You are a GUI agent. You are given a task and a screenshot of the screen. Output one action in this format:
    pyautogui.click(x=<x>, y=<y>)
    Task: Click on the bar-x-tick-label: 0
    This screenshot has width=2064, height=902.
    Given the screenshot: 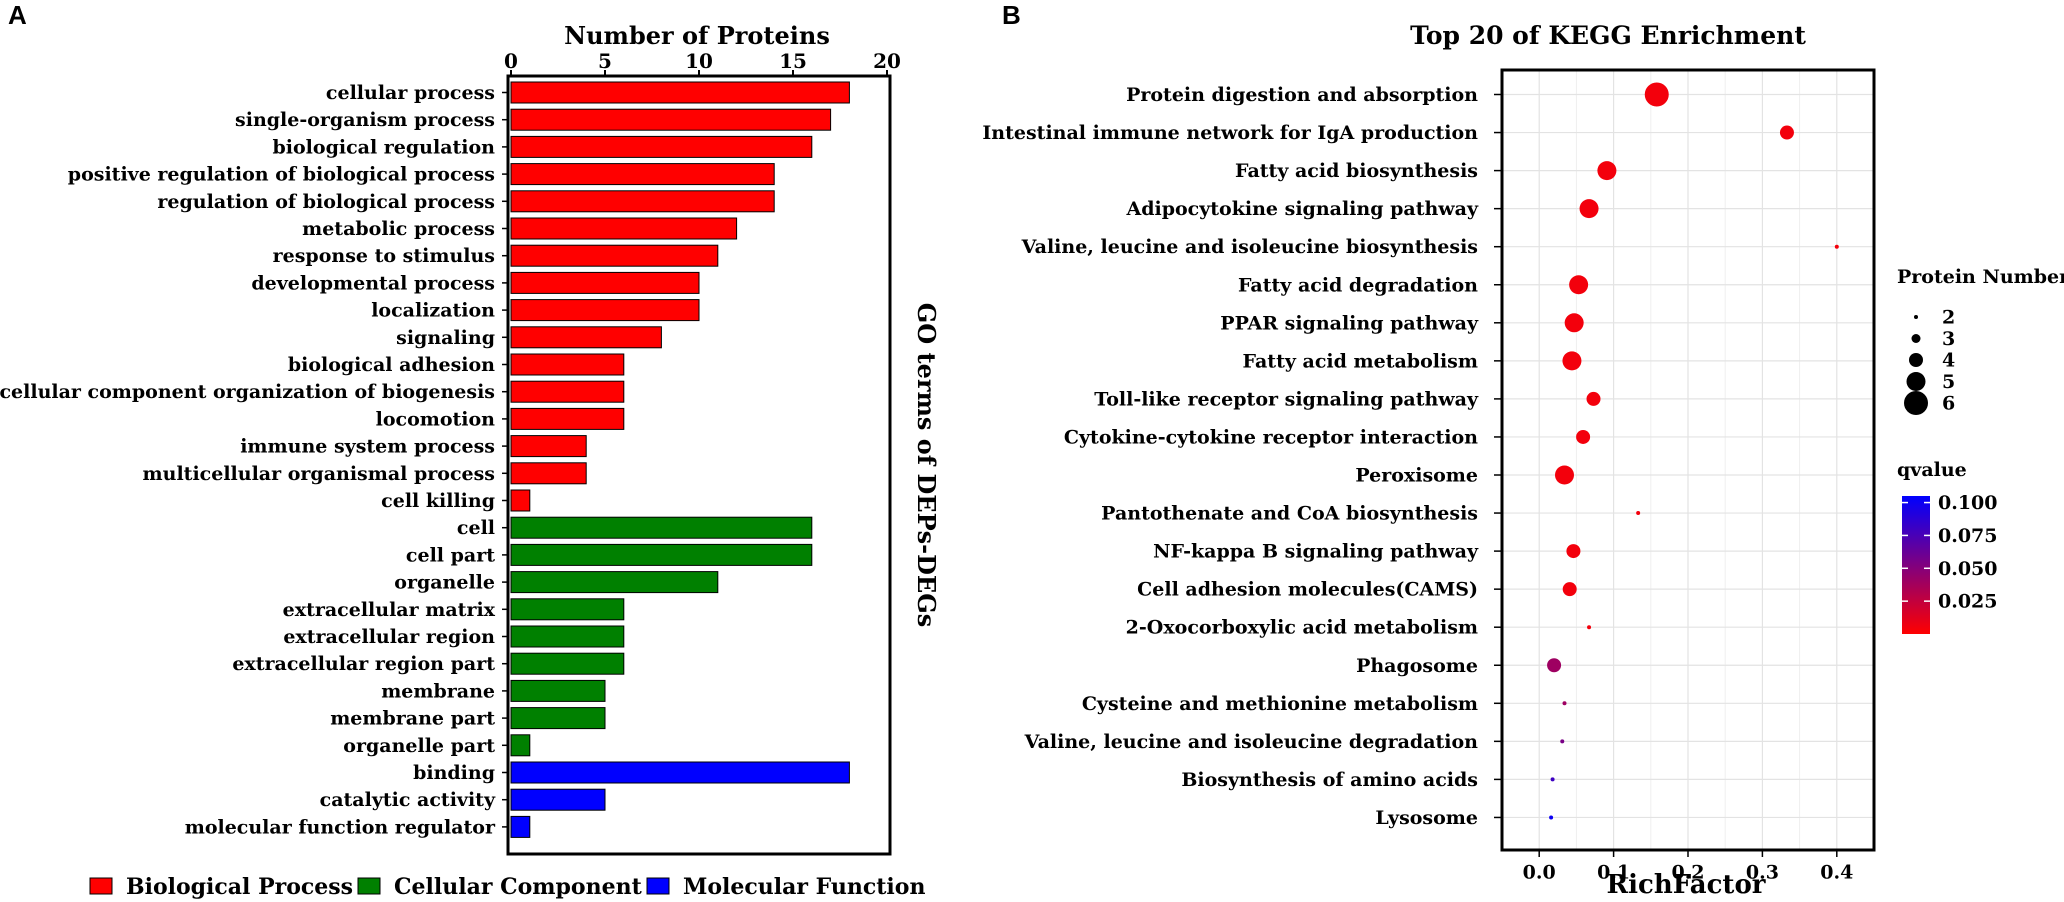 What is the action you would take?
    pyautogui.click(x=511, y=61)
    